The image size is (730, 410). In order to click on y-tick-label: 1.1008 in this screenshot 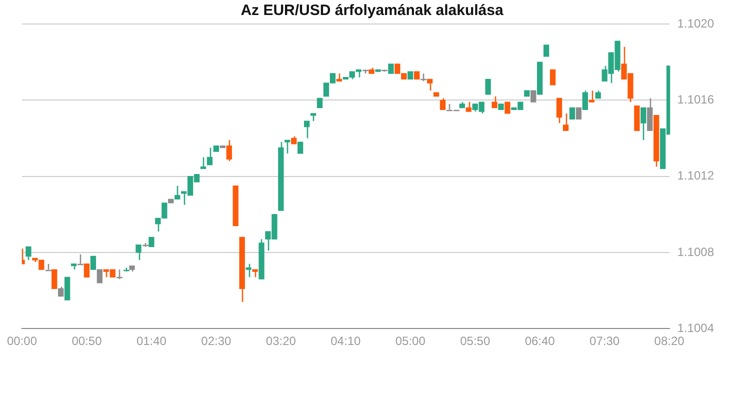, I will do `click(695, 251)`.